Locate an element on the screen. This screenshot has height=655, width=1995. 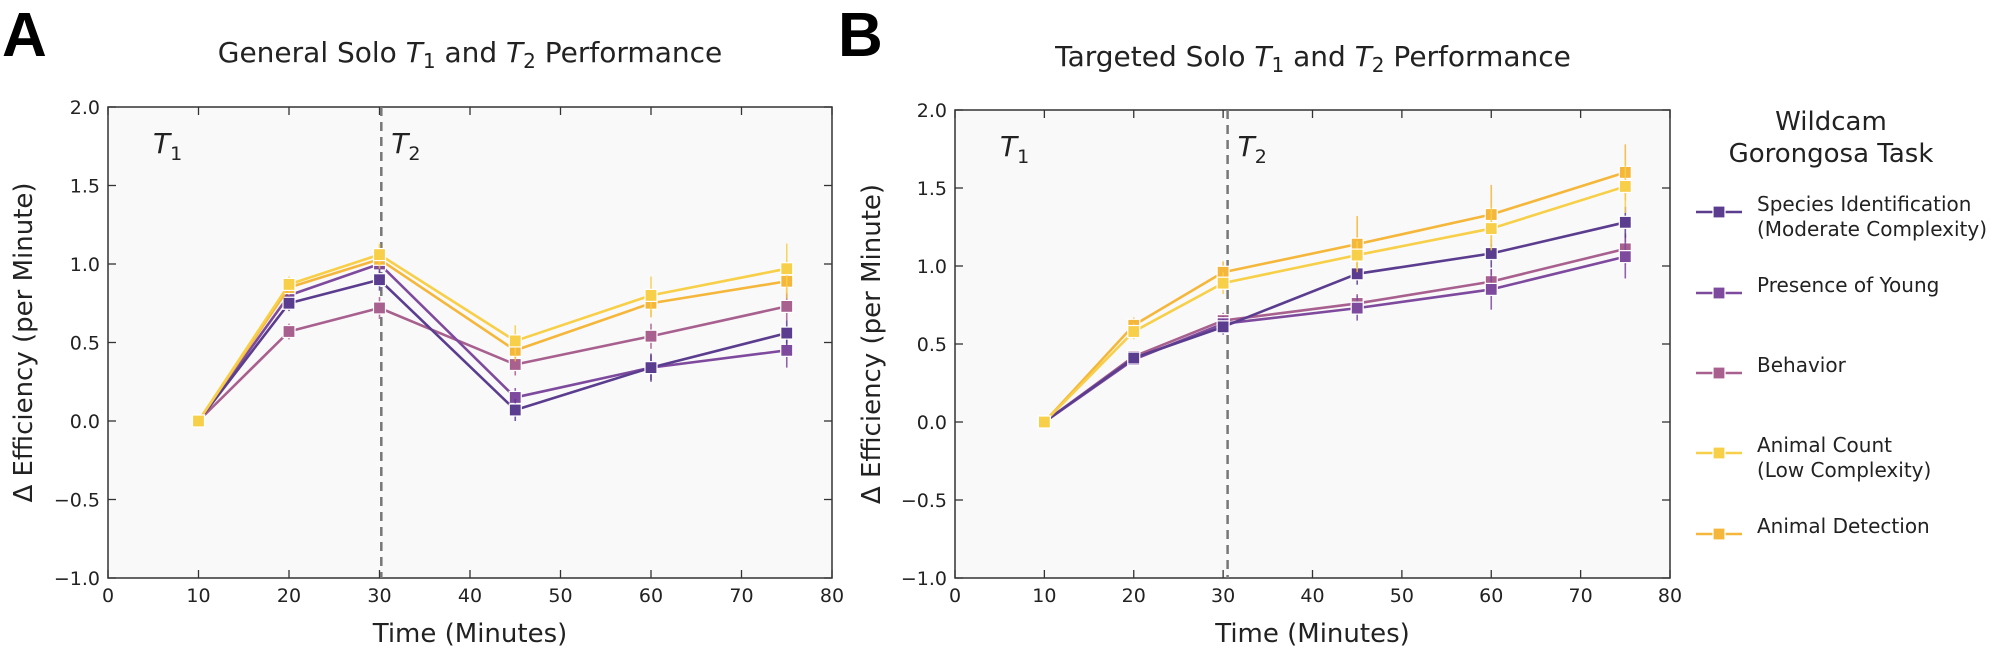
chart-title: Targeted Solo T1 and T2 Performance is located at coordinates (1312, 58).